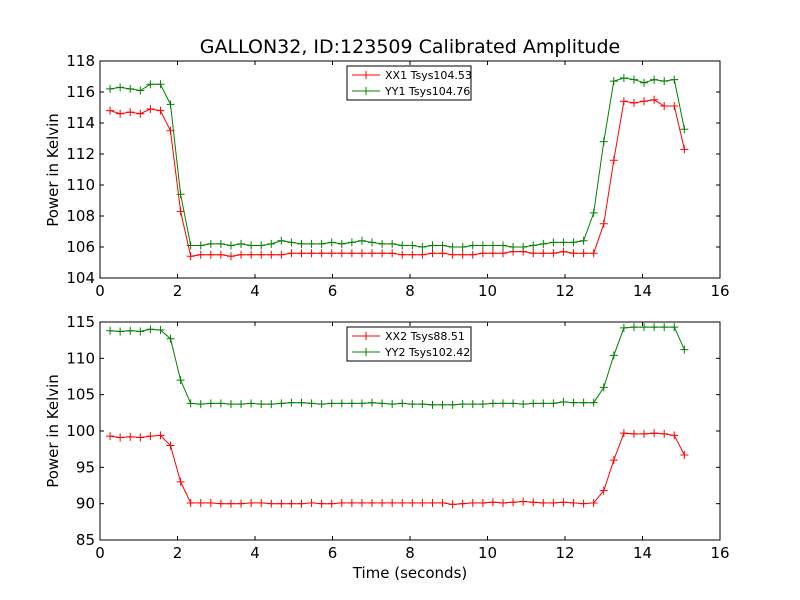 Image resolution: width=800 pixels, height=600 pixels. What do you see at coordinates (80, 431) in the screenshot?
I see `y-tick-label: 100` at bounding box center [80, 431].